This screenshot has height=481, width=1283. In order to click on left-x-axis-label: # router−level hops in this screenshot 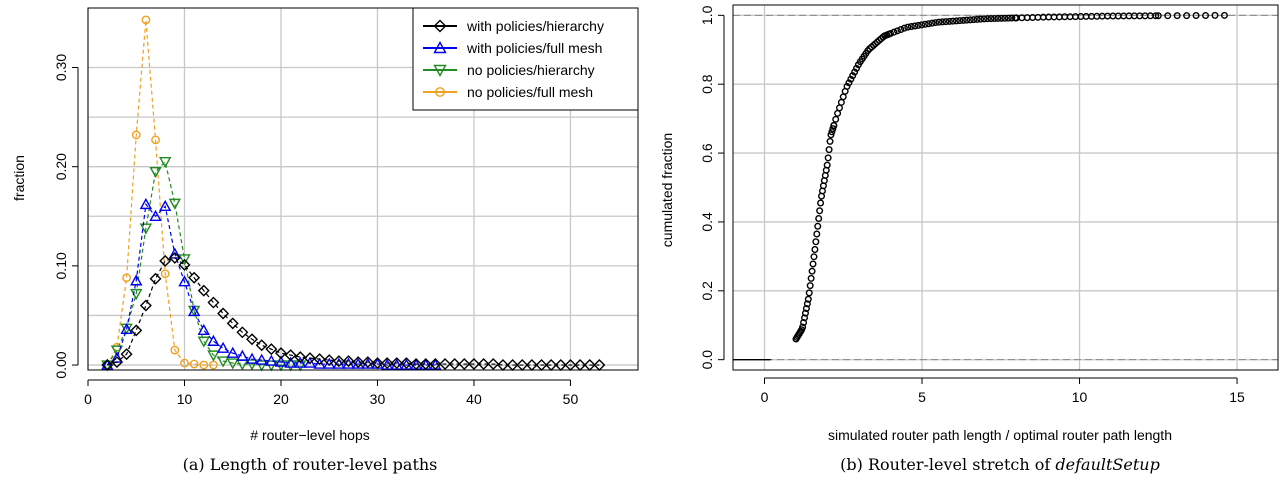, I will do `click(309, 435)`.